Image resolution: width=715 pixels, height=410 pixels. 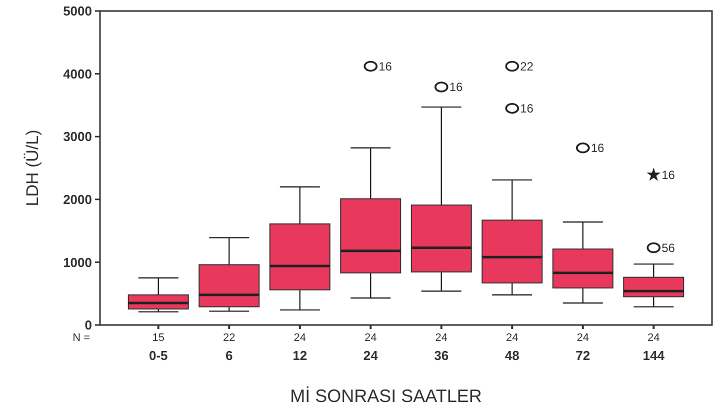 What do you see at coordinates (158, 338) in the screenshot?
I see `text: 15` at bounding box center [158, 338].